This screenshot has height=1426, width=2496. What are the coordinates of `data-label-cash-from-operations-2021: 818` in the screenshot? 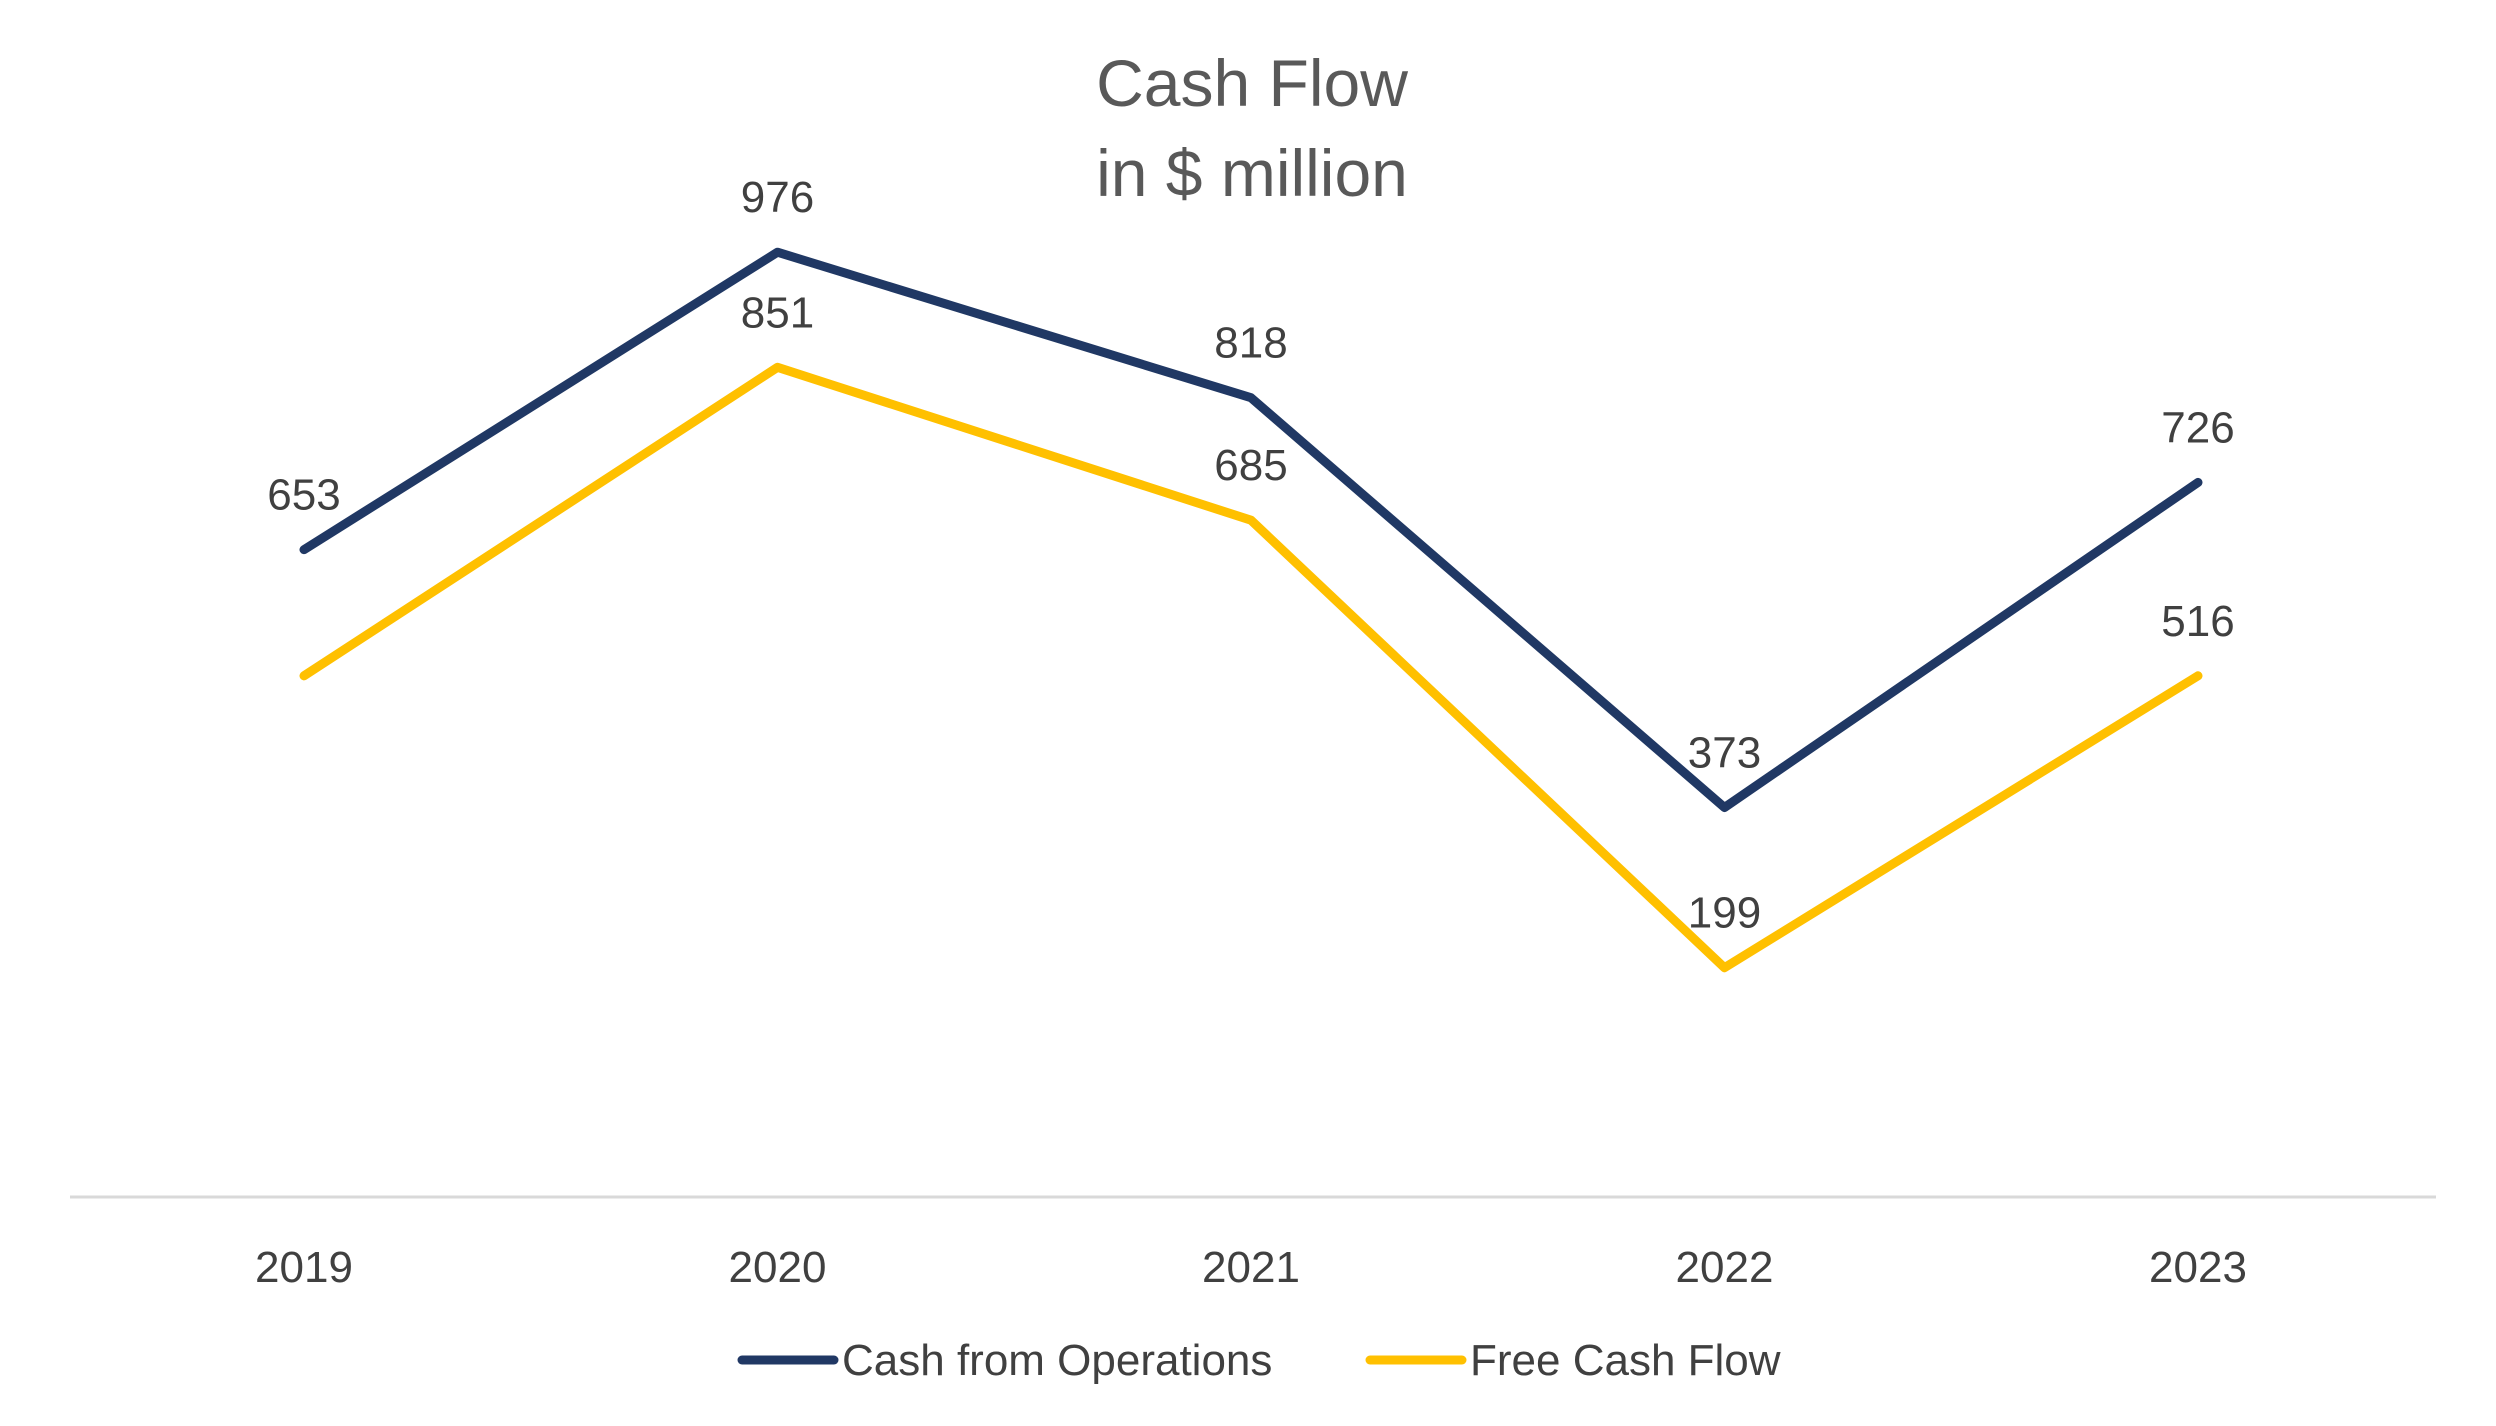 It's located at (1250, 343).